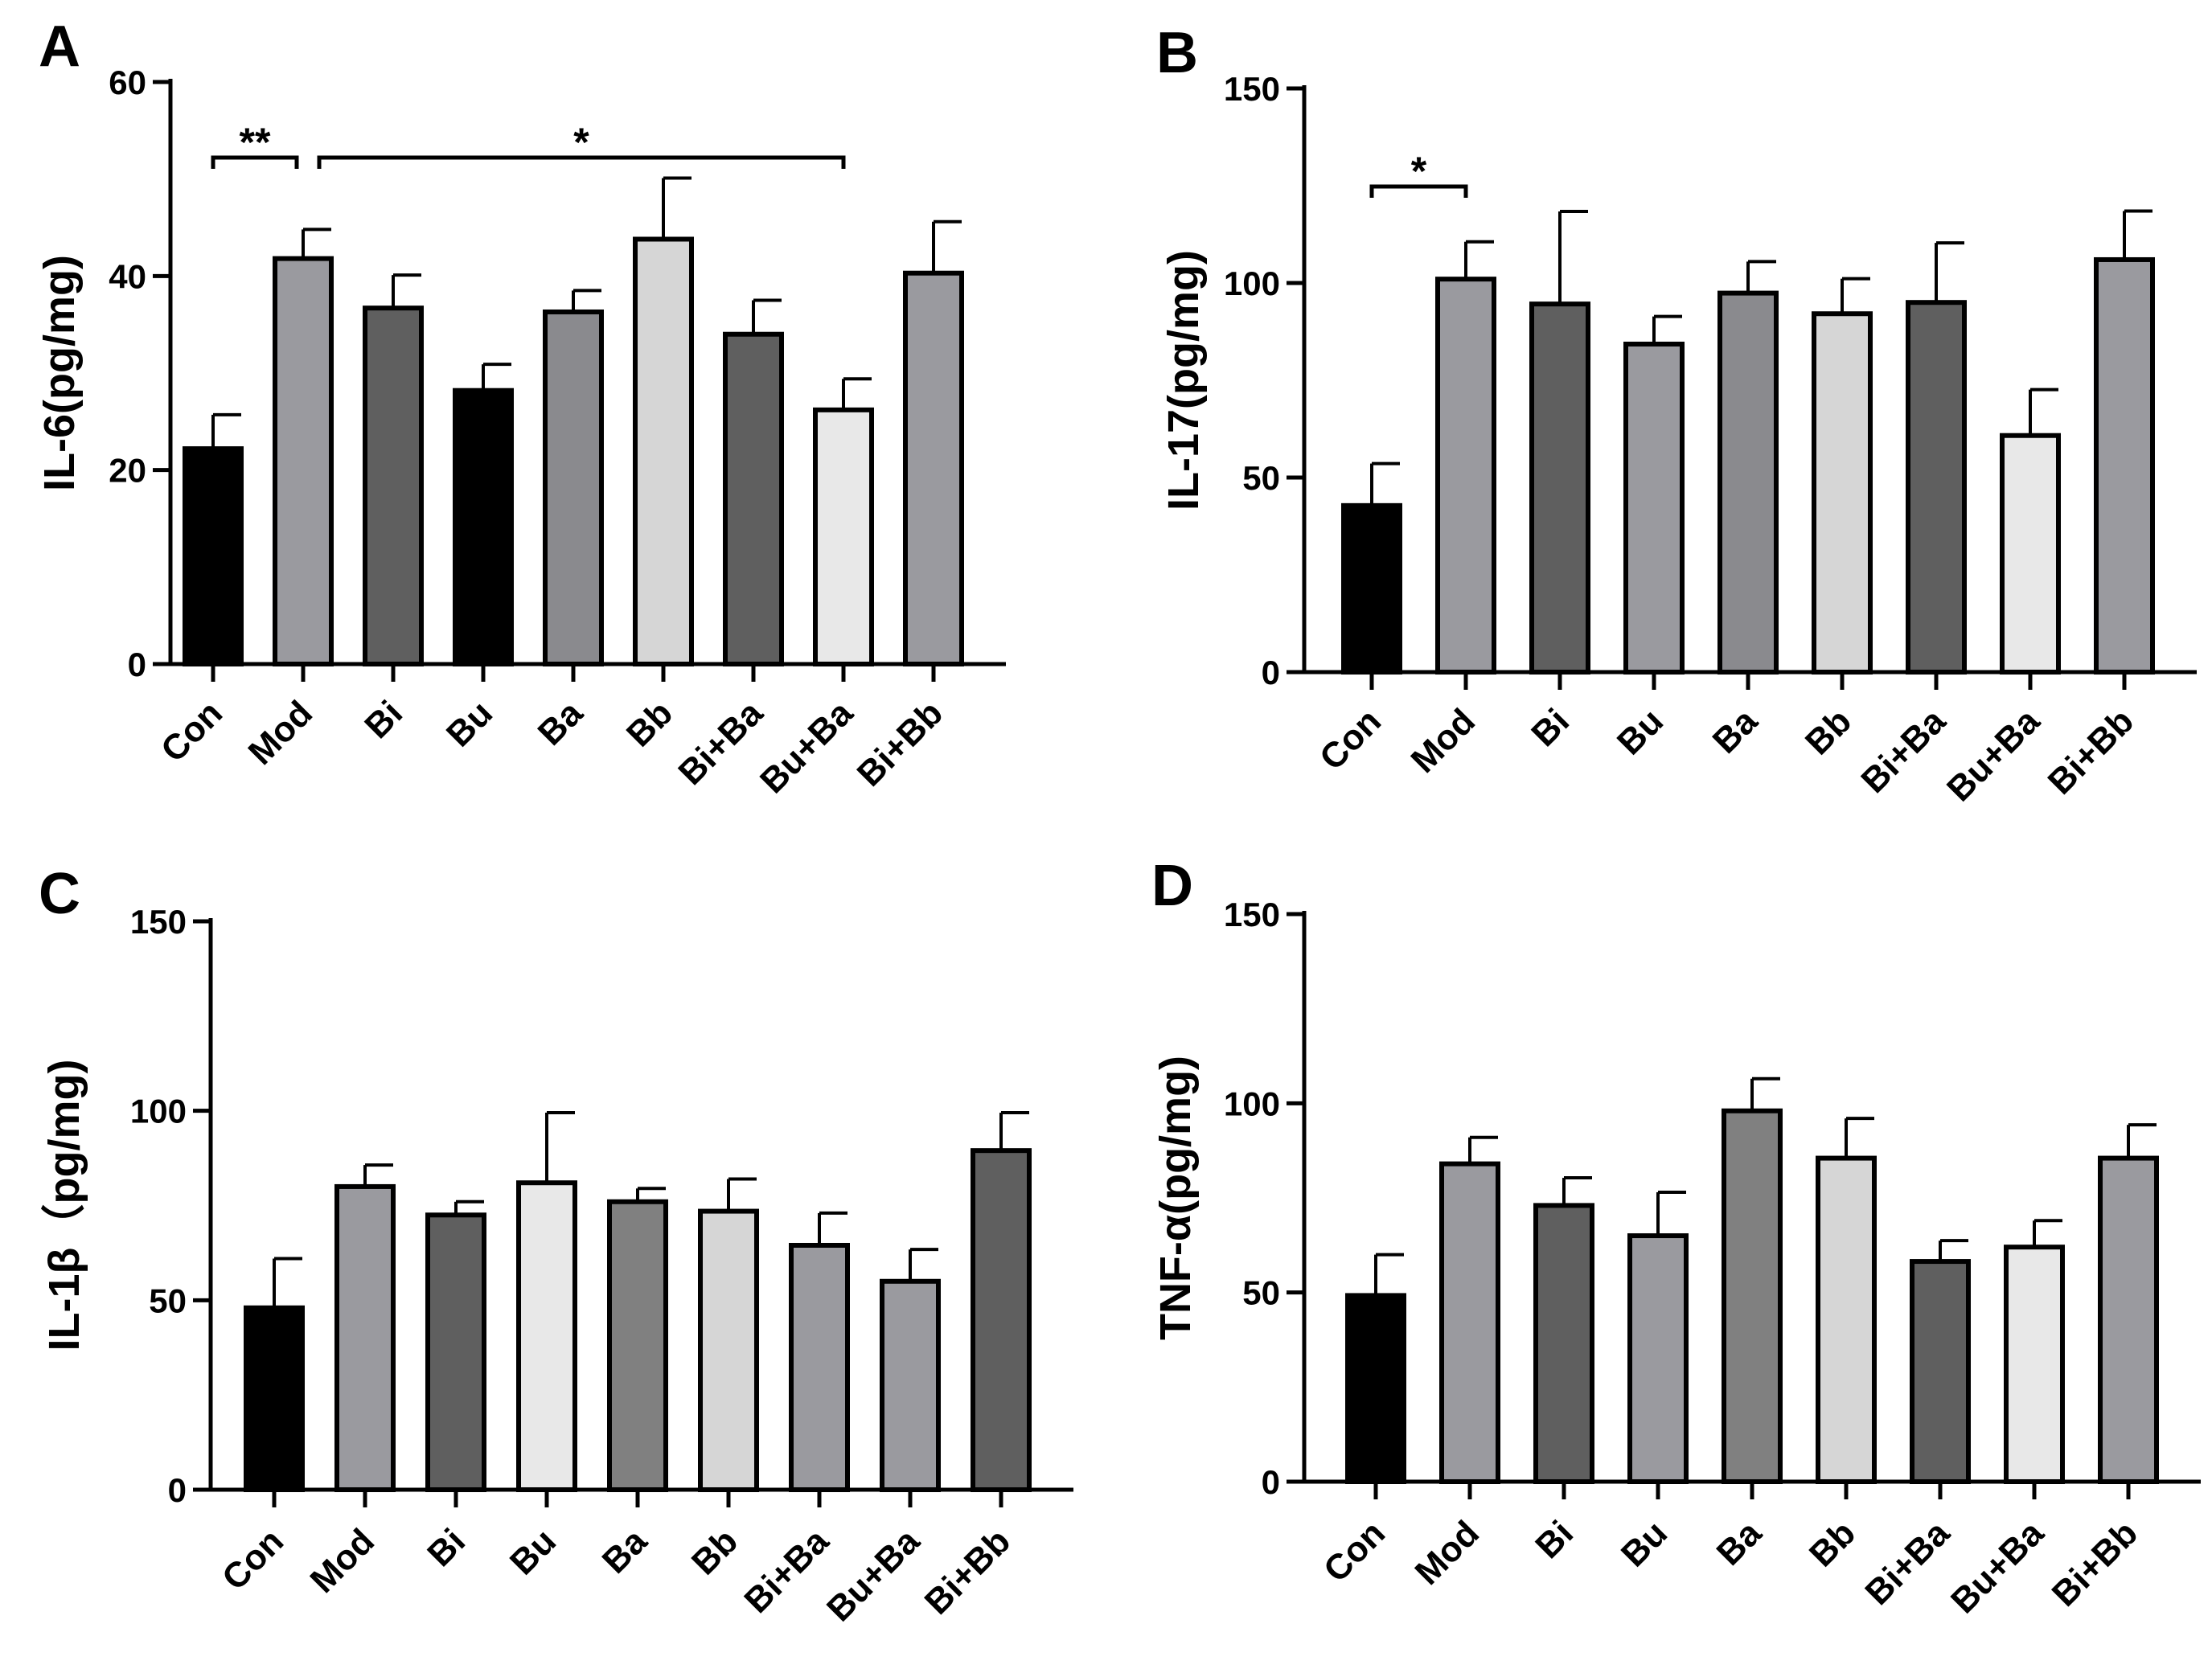  I want to click on y-tick-label: 20, so click(127, 471).